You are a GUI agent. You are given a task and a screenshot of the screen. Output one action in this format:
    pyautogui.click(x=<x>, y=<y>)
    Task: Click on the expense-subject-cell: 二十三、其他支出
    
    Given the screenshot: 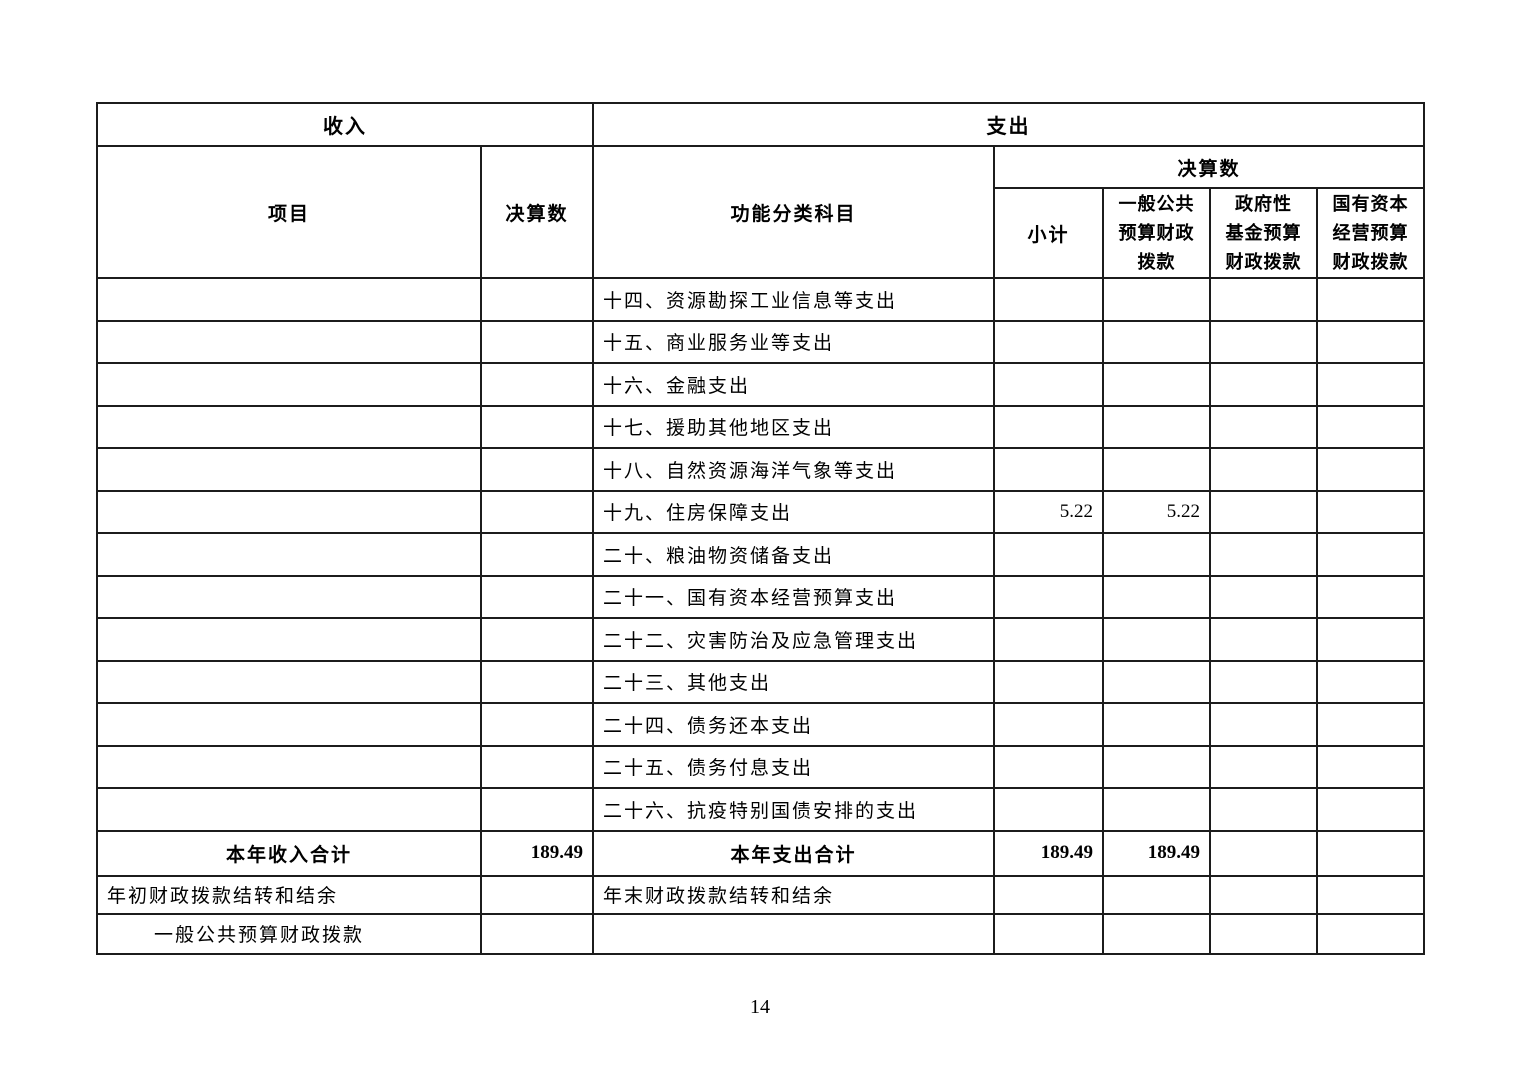 What is the action you would take?
    pyautogui.click(x=793, y=681)
    